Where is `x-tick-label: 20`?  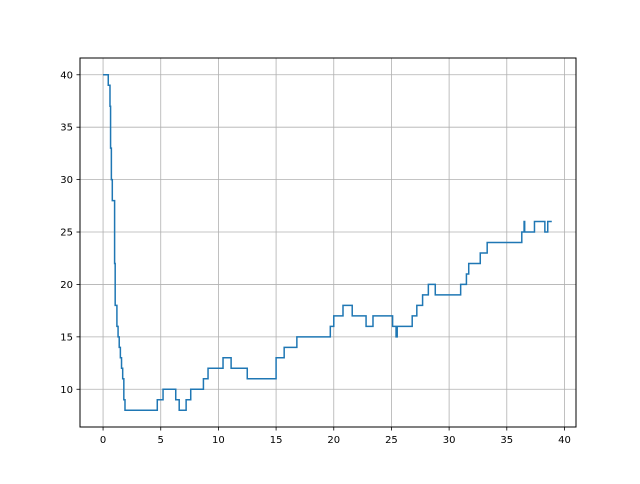 x-tick-label: 20 is located at coordinates (333, 440).